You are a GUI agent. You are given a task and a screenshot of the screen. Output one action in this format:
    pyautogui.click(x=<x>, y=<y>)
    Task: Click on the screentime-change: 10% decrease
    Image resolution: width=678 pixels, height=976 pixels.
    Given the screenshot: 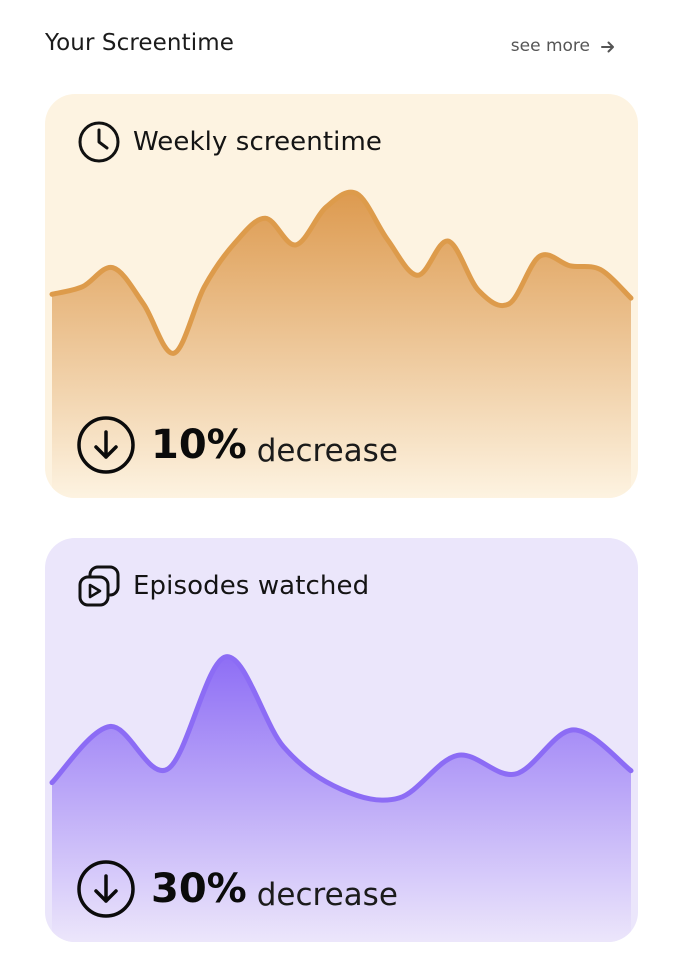 What is the action you would take?
    pyautogui.click(x=236, y=445)
    